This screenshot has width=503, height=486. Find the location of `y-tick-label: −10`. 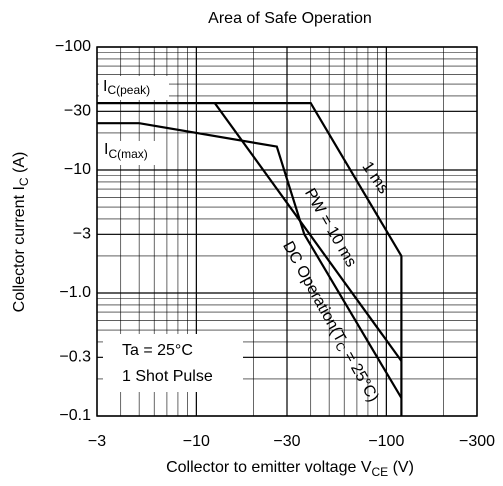

y-tick-label: −10 is located at coordinates (77, 169).